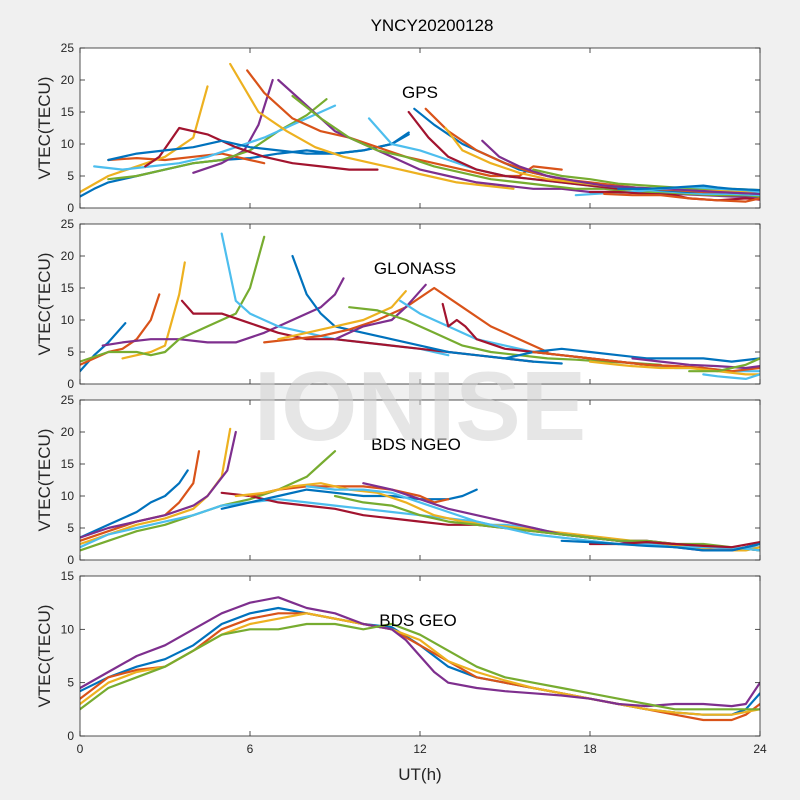  Describe the element at coordinates (417, 620) in the screenshot. I see `panel-label: BDS GEO` at that location.